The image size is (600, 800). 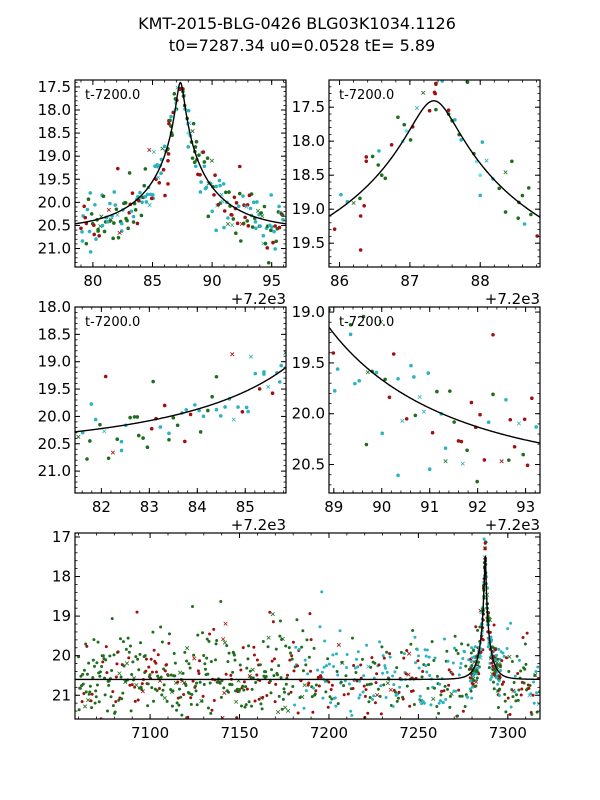 I want to click on y-tick-label: 18, so click(x=61, y=577).